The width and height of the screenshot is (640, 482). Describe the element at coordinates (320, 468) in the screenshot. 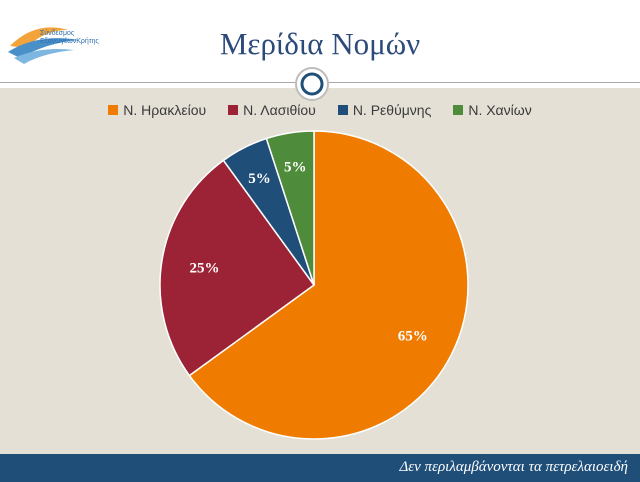

I see `footer-bar: Δεν περιλαμβάνονται τα πετρελαιοειδή` at that location.